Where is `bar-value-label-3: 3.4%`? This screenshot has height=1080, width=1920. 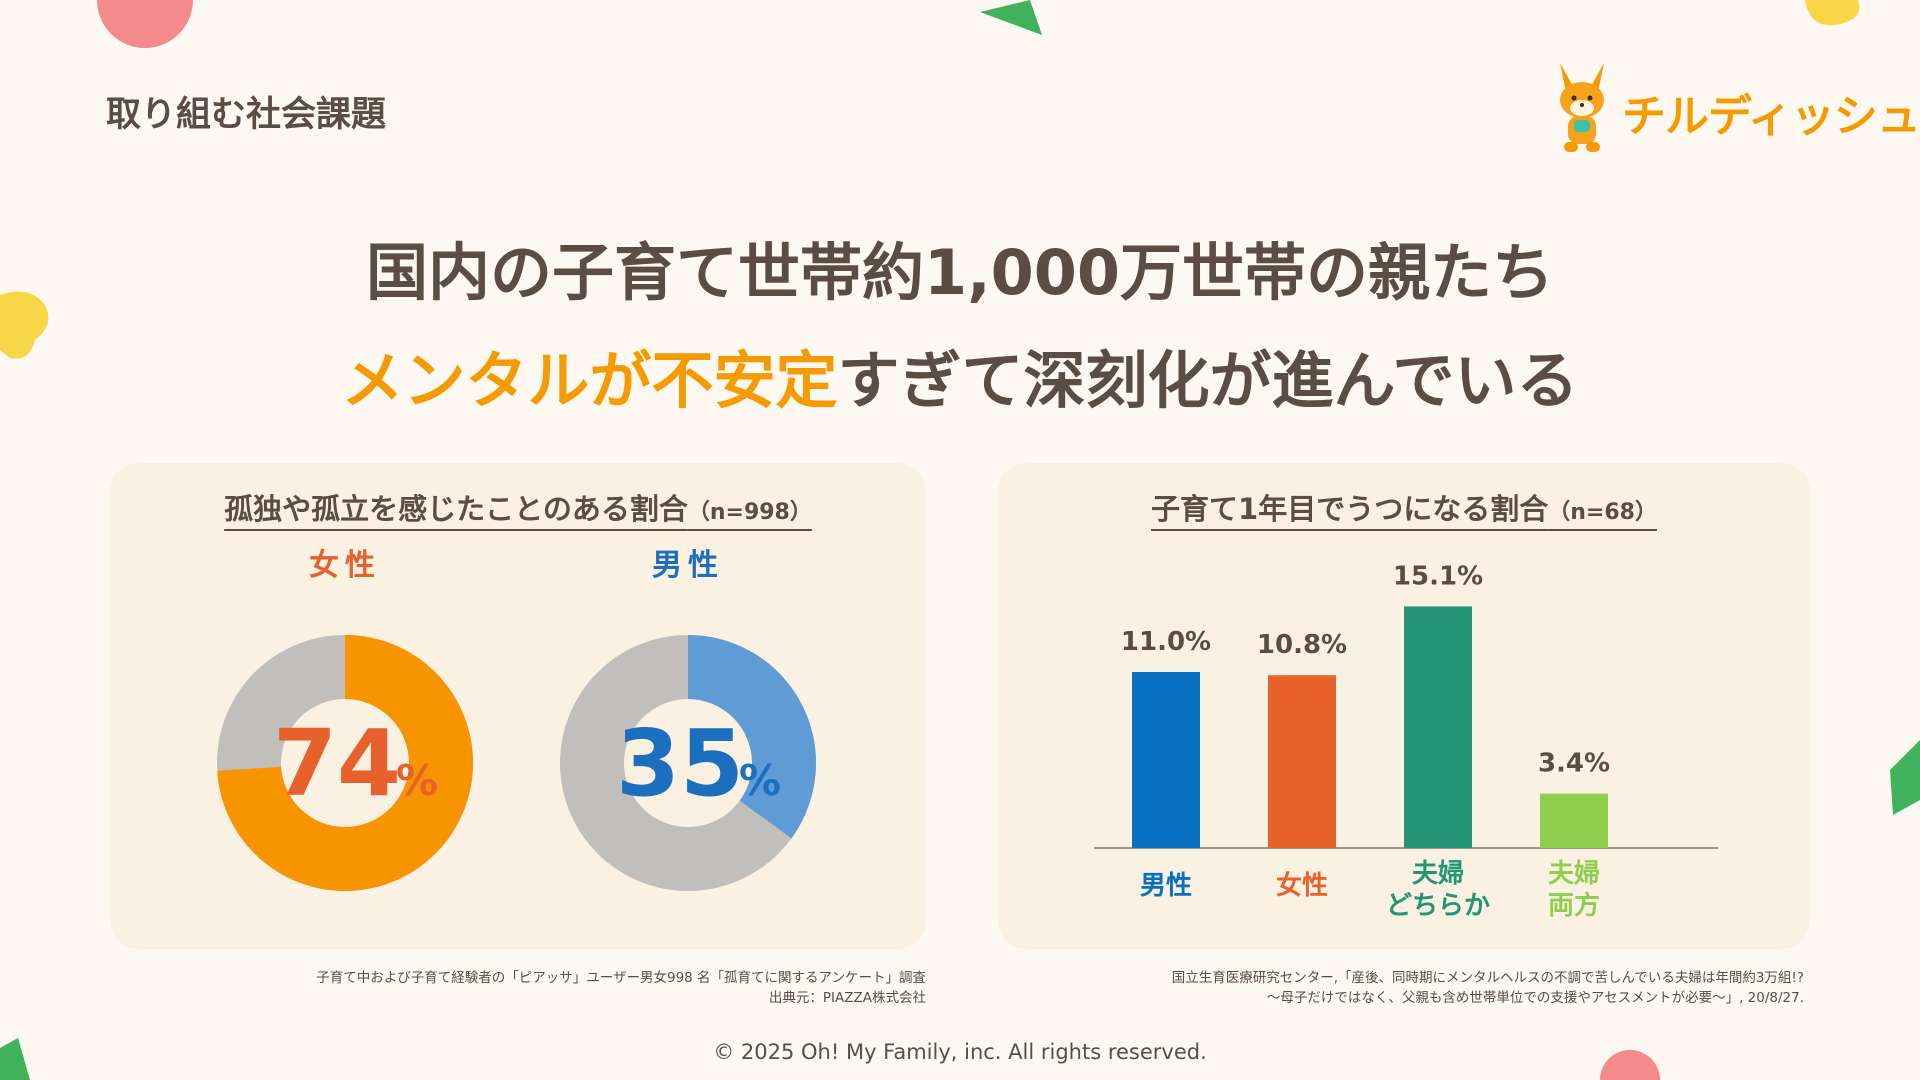
bar-value-label-3: 3.4% is located at coordinates (1574, 764).